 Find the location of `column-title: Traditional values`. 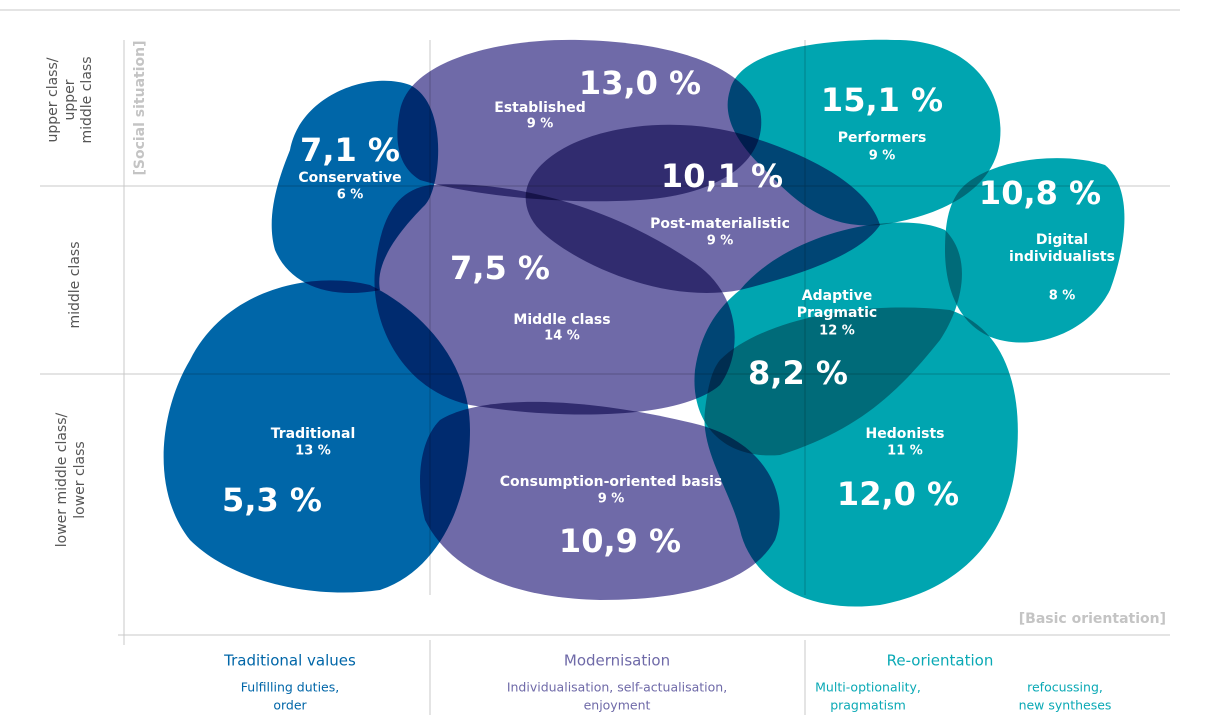

column-title: Traditional values is located at coordinates (289, 661).